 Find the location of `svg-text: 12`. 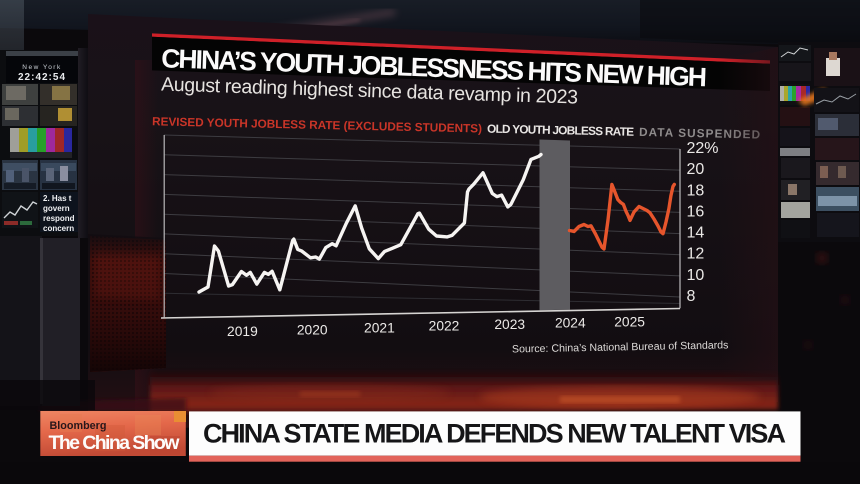

svg-text: 12 is located at coordinates (696, 254).